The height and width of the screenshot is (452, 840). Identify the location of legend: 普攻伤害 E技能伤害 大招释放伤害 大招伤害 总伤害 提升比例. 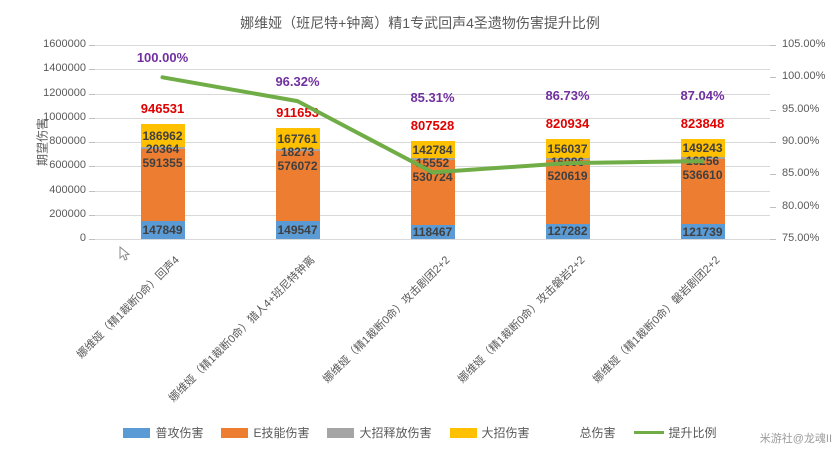
(420, 432).